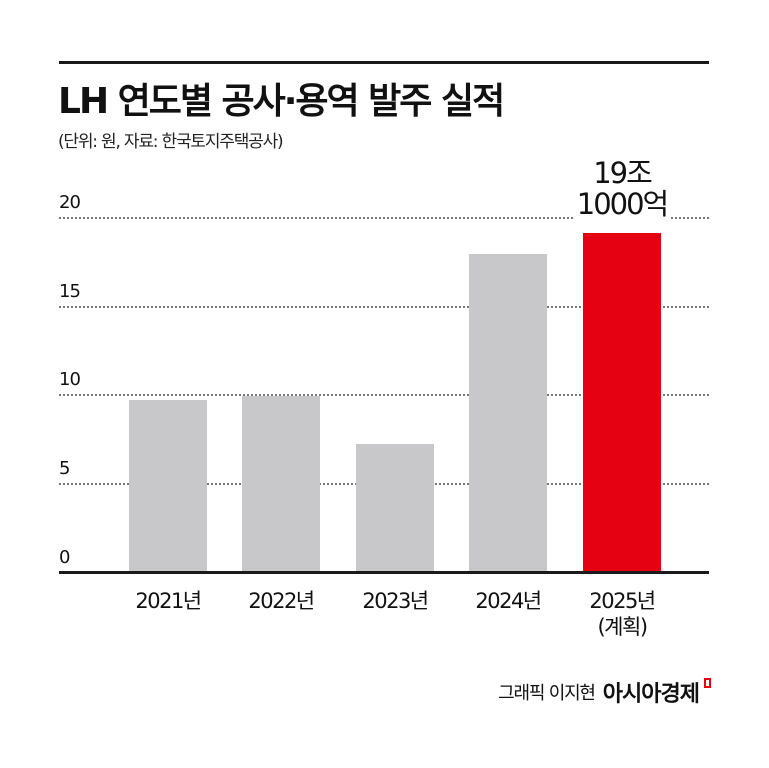 This screenshot has width=769, height=768. Describe the element at coordinates (508, 601) in the screenshot. I see `x-label-2024: 2024년` at that location.